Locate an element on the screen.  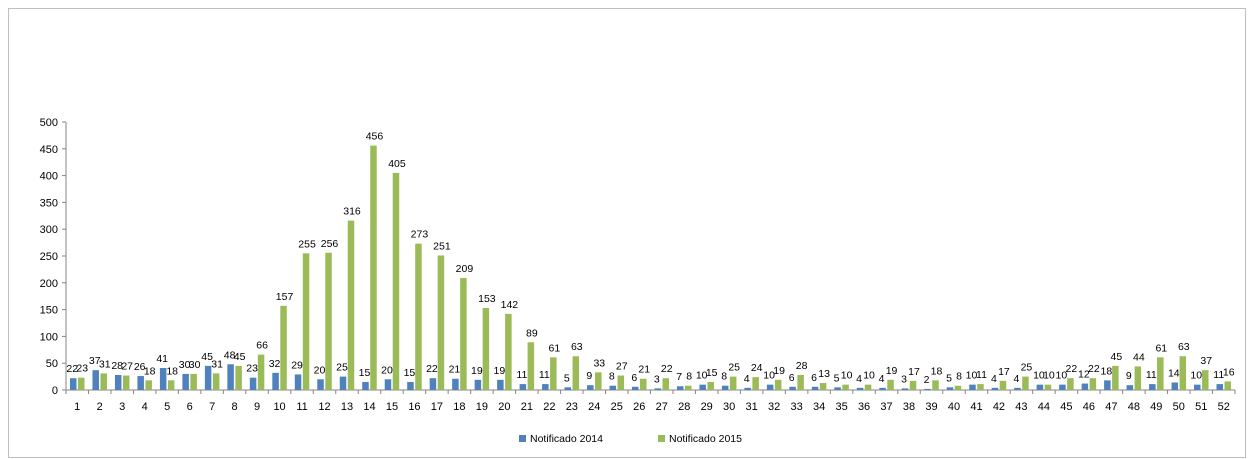
x-tick-label: 5 is located at coordinates (167, 407).